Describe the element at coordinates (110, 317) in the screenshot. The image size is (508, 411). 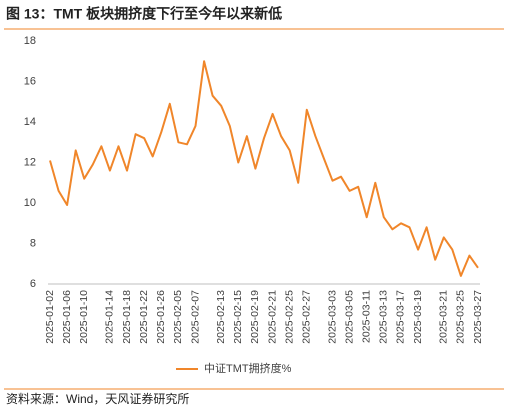
I see `x-tick-label: 2025-01-14` at that location.